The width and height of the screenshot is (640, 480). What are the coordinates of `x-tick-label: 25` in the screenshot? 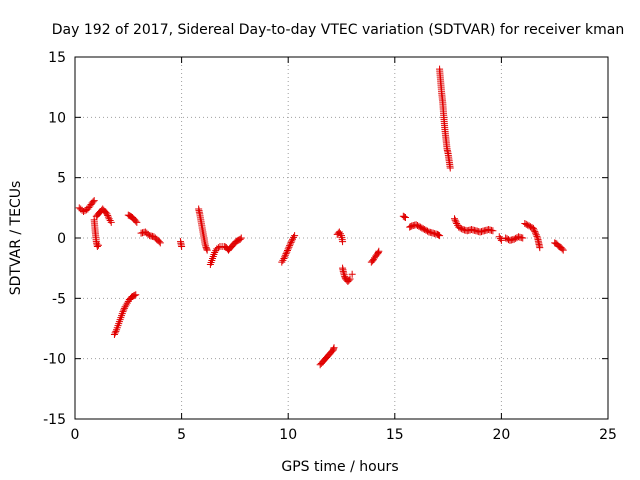 It's located at (608, 435).